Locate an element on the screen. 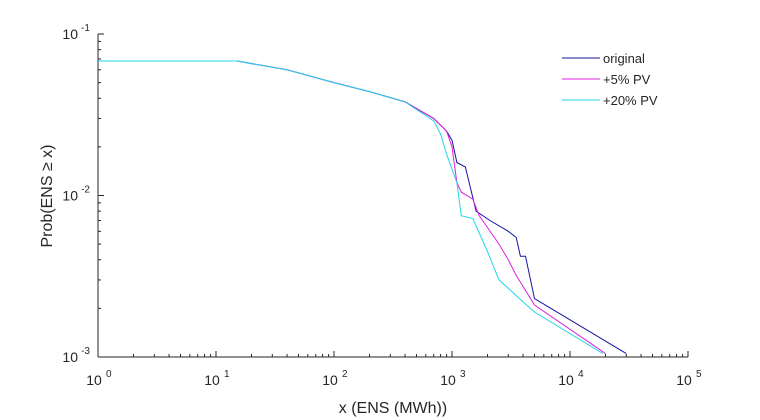 The height and width of the screenshot is (420, 760). y-tick-exponent: -1 is located at coordinates (85, 28).